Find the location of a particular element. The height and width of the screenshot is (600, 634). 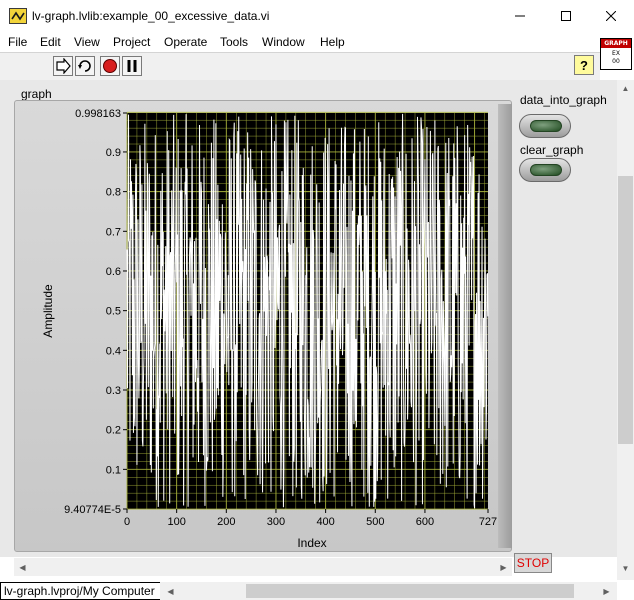

menu-project: Project is located at coordinates (132, 42).